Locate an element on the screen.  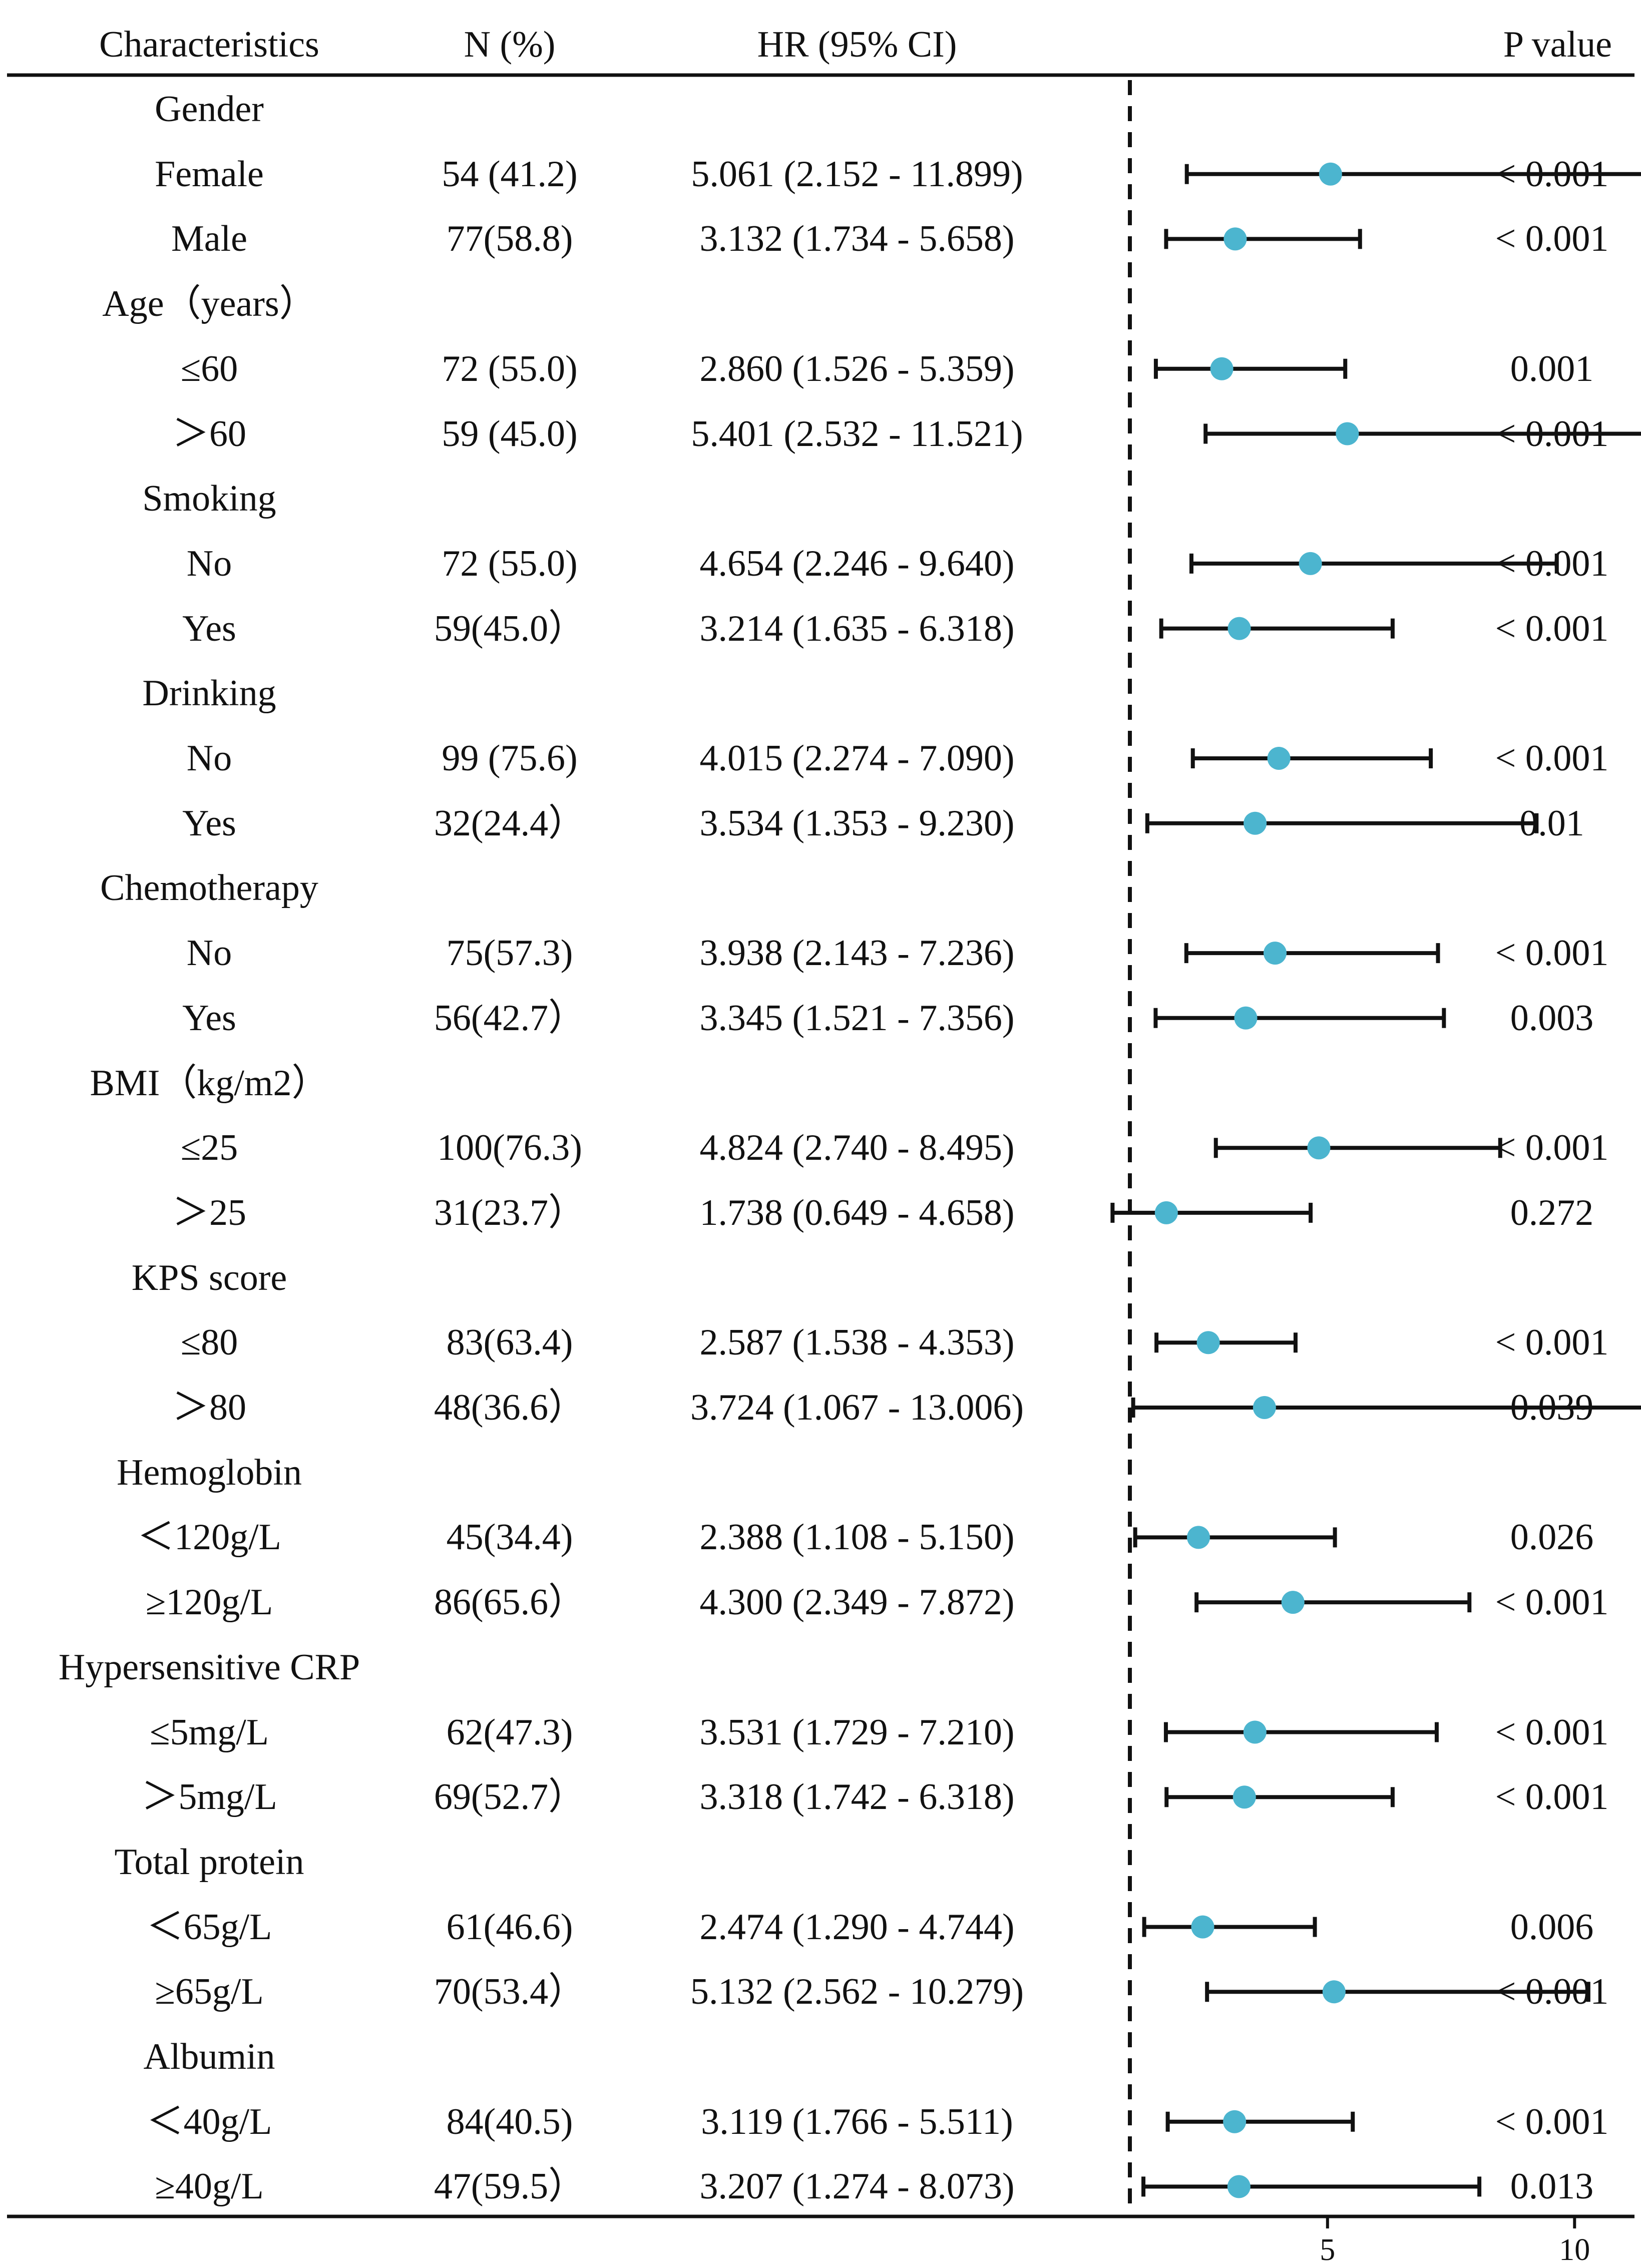
n-percent-cell: 45(34.4) is located at coordinates (509, 1537).